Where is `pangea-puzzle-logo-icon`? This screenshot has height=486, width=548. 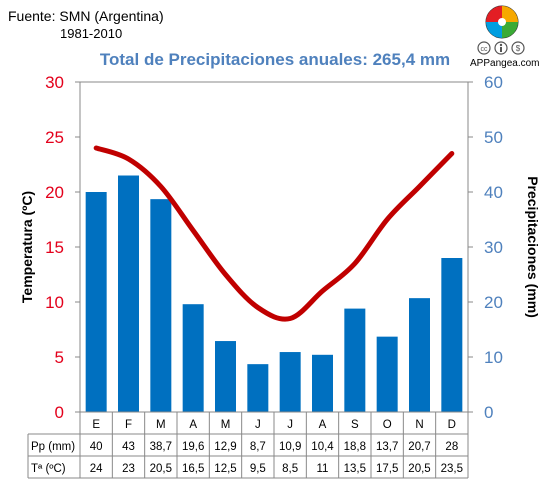
pangea-puzzle-logo-icon is located at coordinates (502, 22).